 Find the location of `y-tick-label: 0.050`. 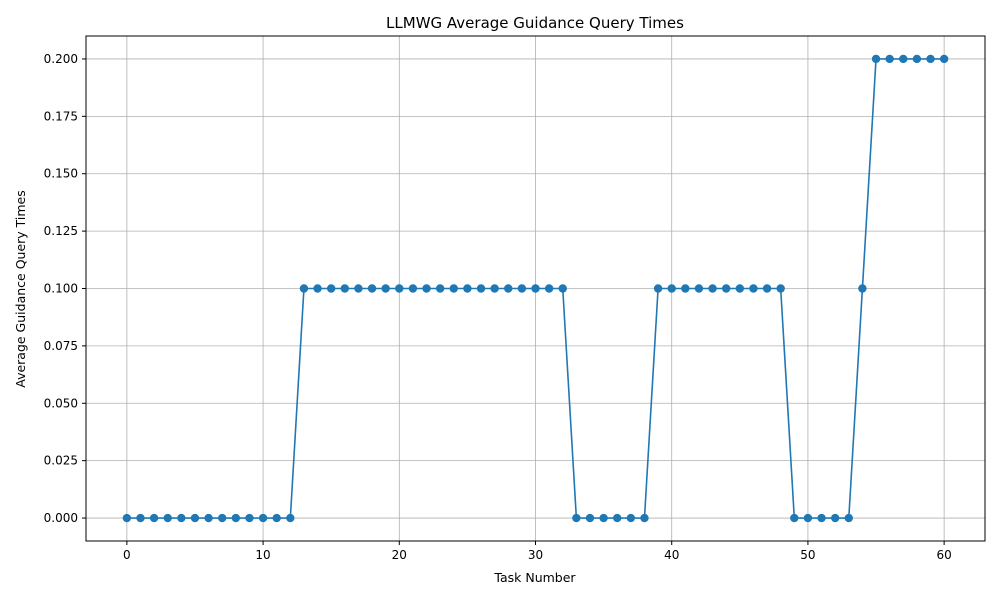

y-tick-label: 0.050 is located at coordinates (61, 403).